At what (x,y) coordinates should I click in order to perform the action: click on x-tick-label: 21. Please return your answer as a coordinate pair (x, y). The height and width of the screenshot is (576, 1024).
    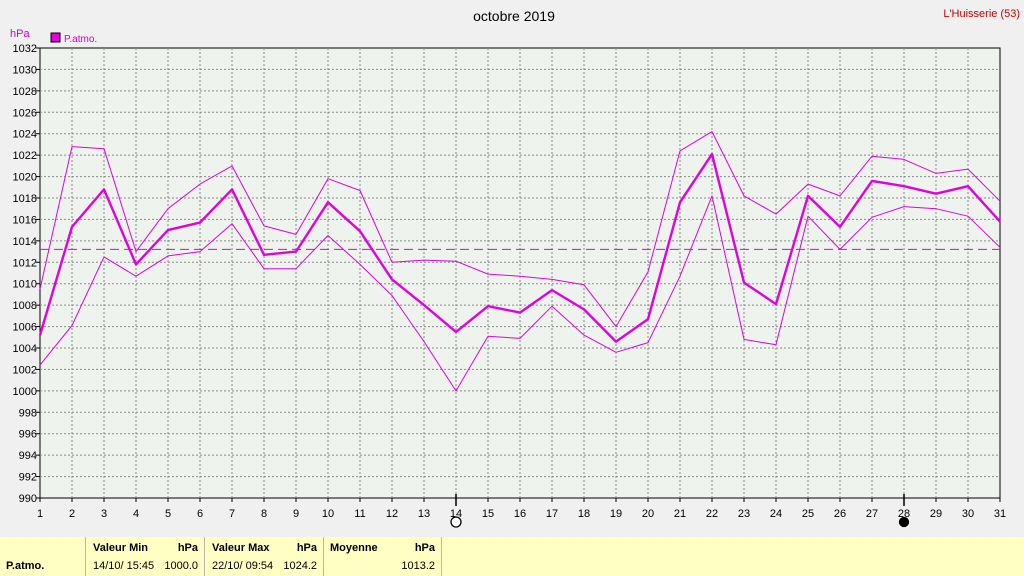
    Looking at the image, I should click on (680, 514).